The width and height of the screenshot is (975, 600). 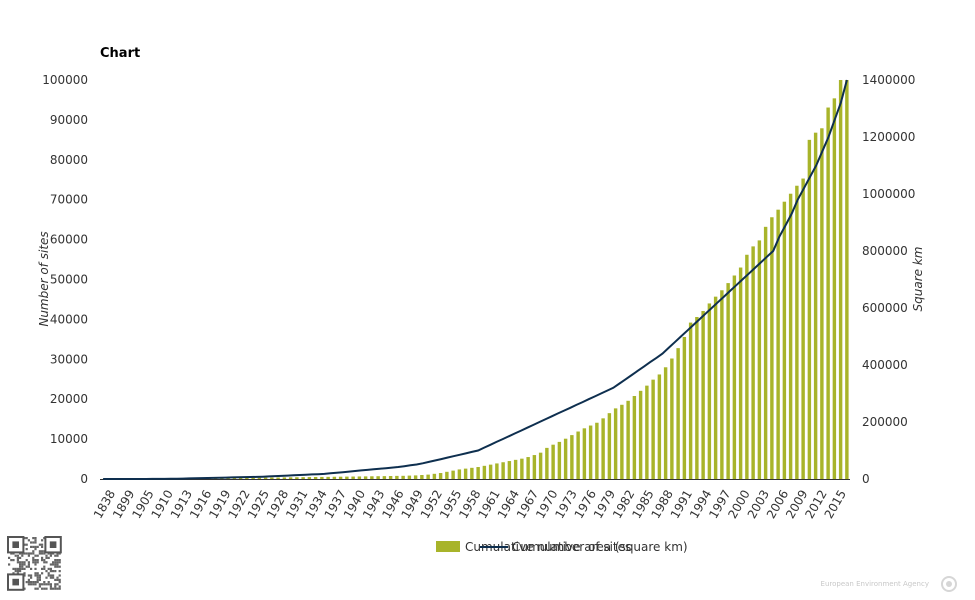 What do you see at coordinates (69, 240) in the screenshot?
I see `y-left-tick-label: 60000` at bounding box center [69, 240].